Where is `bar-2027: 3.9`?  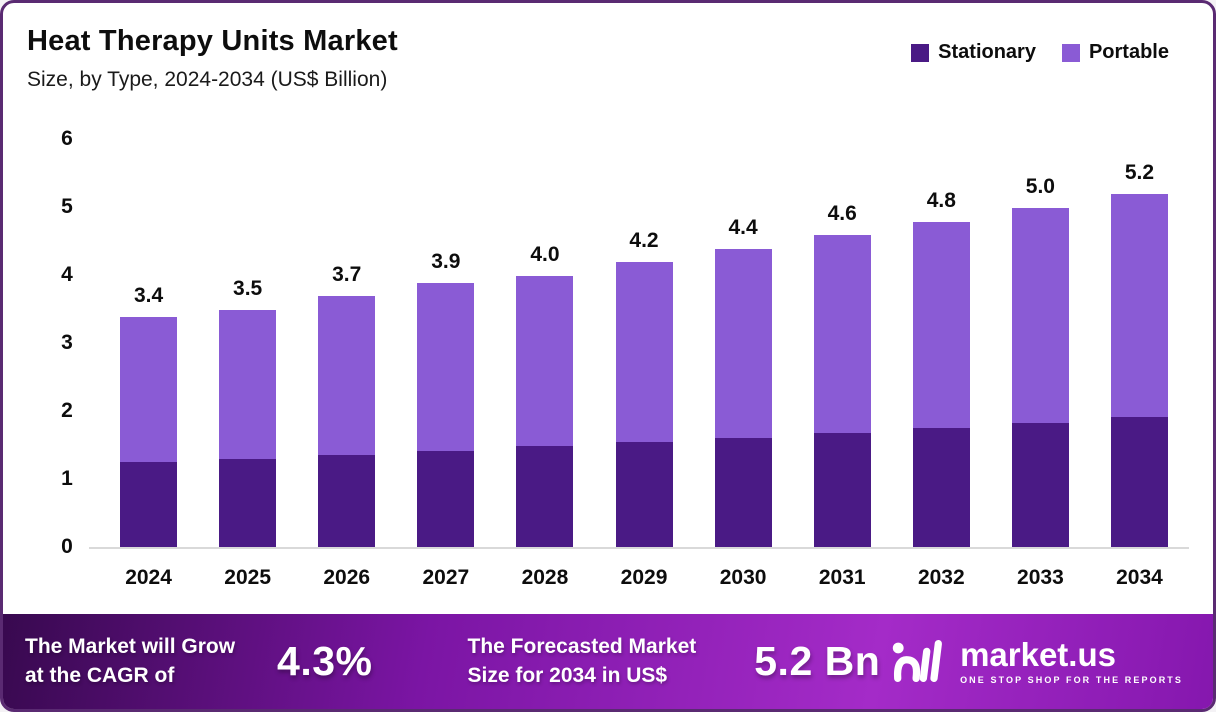
bar-2027: 3.9 is located at coordinates (445, 344).